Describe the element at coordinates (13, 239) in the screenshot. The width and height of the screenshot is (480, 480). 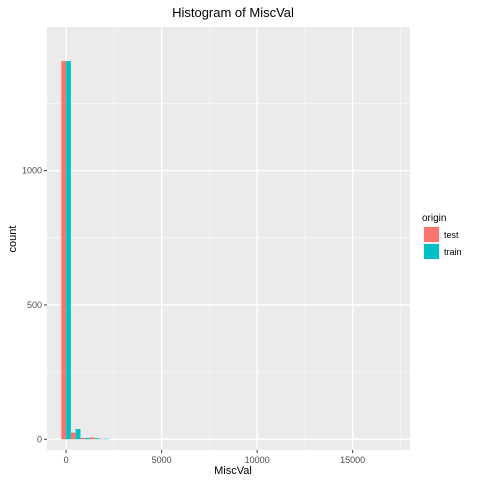
I see `y-axis-title: count` at that location.